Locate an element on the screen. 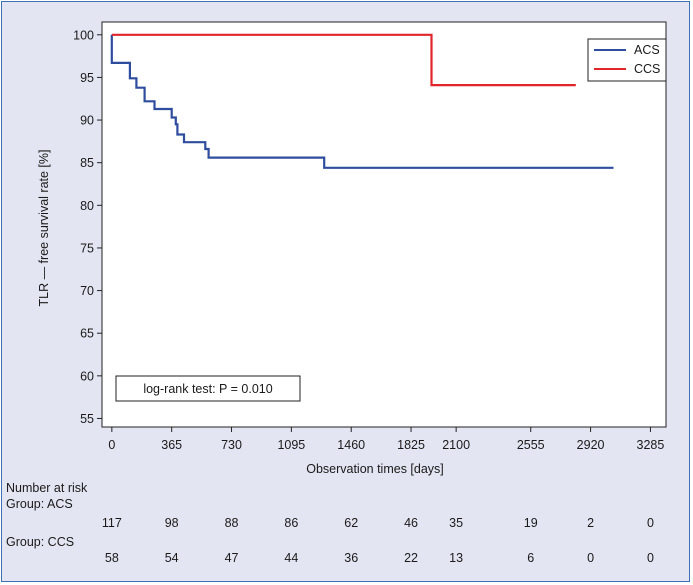 This screenshot has height=585, width=693. risk-count-acs: 19 is located at coordinates (530, 523).